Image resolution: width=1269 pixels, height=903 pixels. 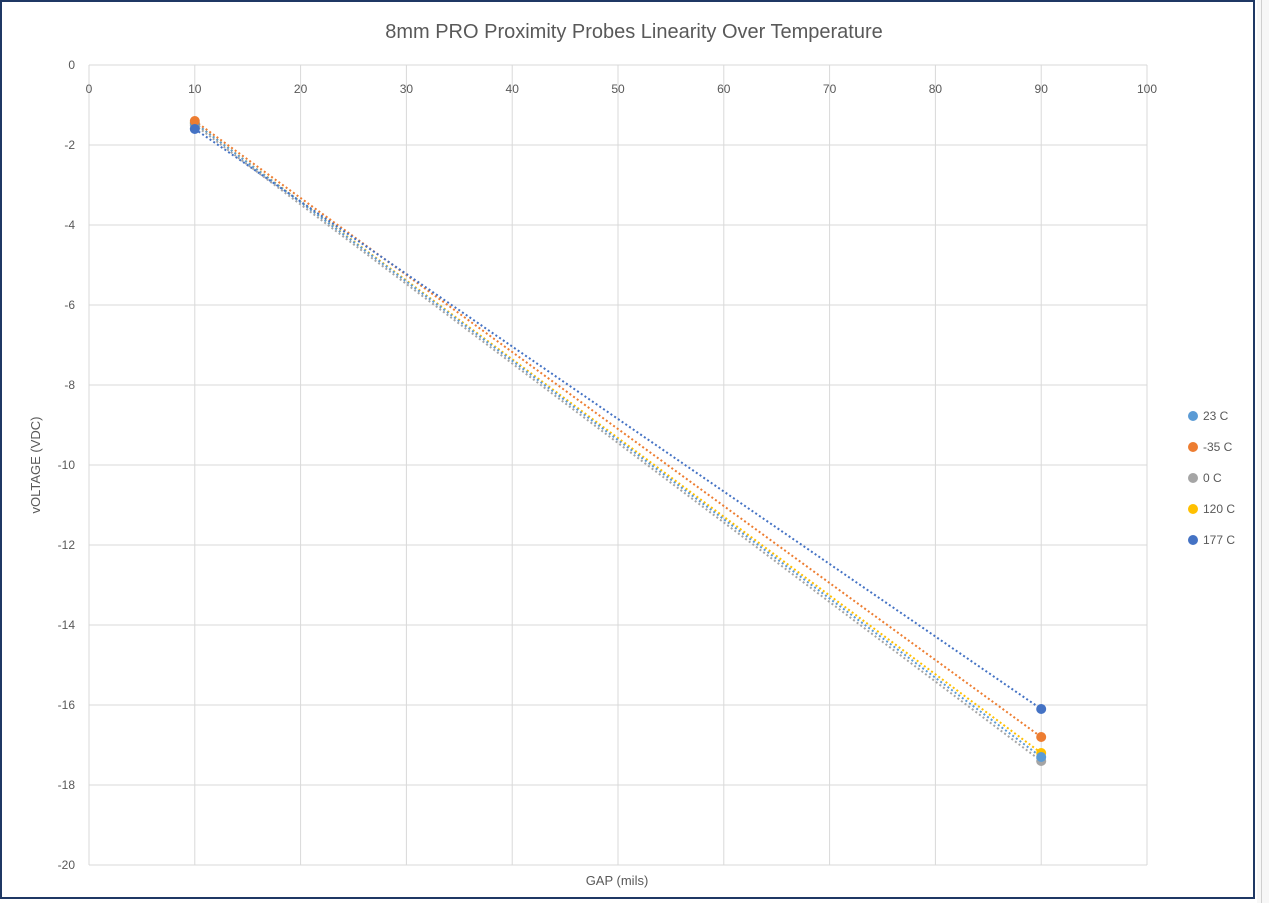 I want to click on x-tick-label: 60, so click(x=724, y=89).